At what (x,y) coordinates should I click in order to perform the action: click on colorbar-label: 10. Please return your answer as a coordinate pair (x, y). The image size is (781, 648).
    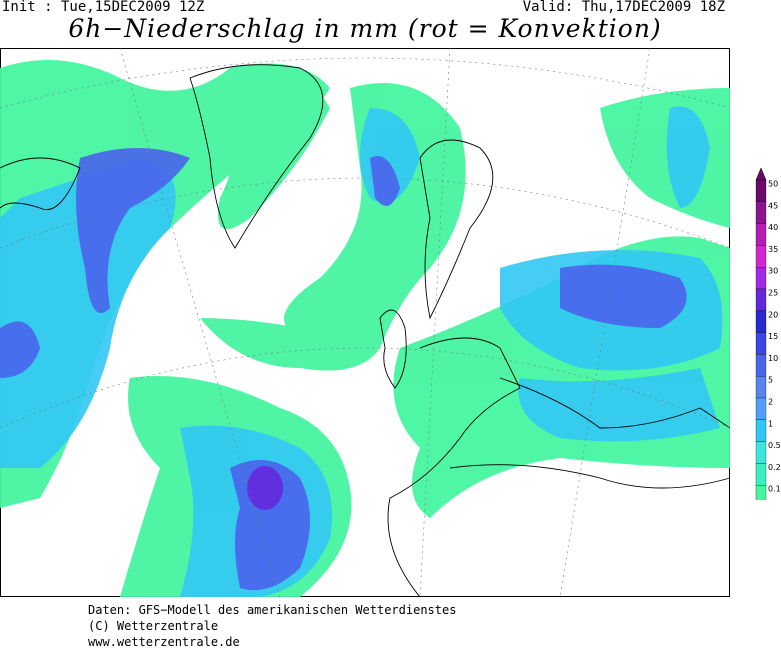
    Looking at the image, I should click on (773, 358).